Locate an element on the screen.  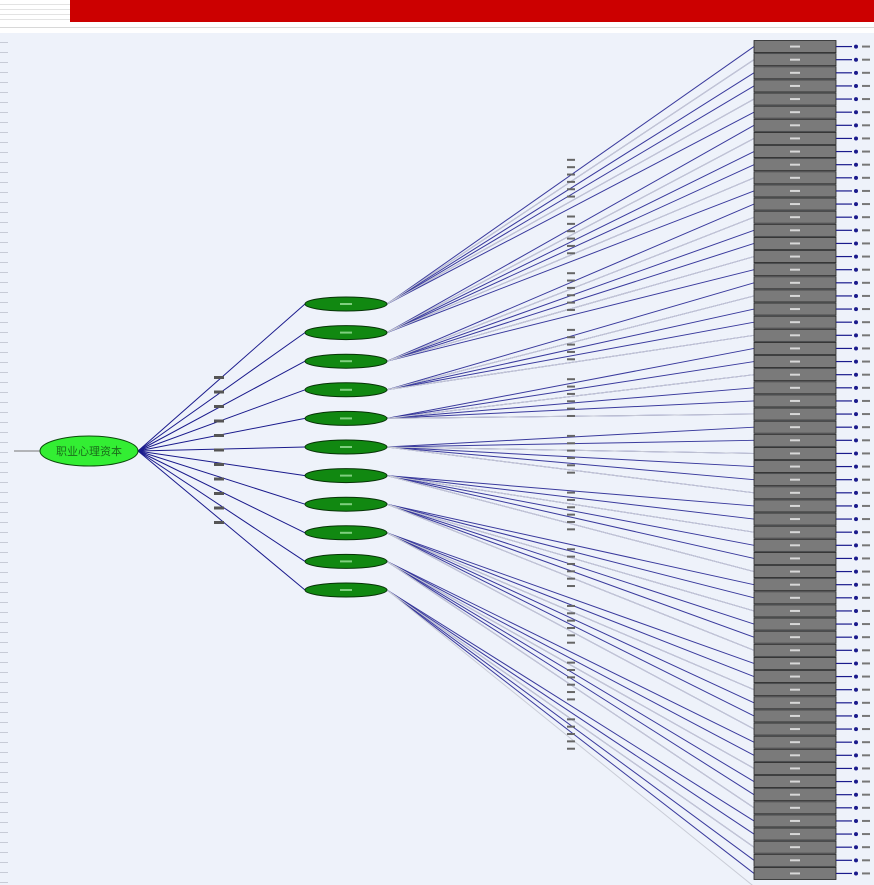
slide-top-bar is located at coordinates (437, 15).